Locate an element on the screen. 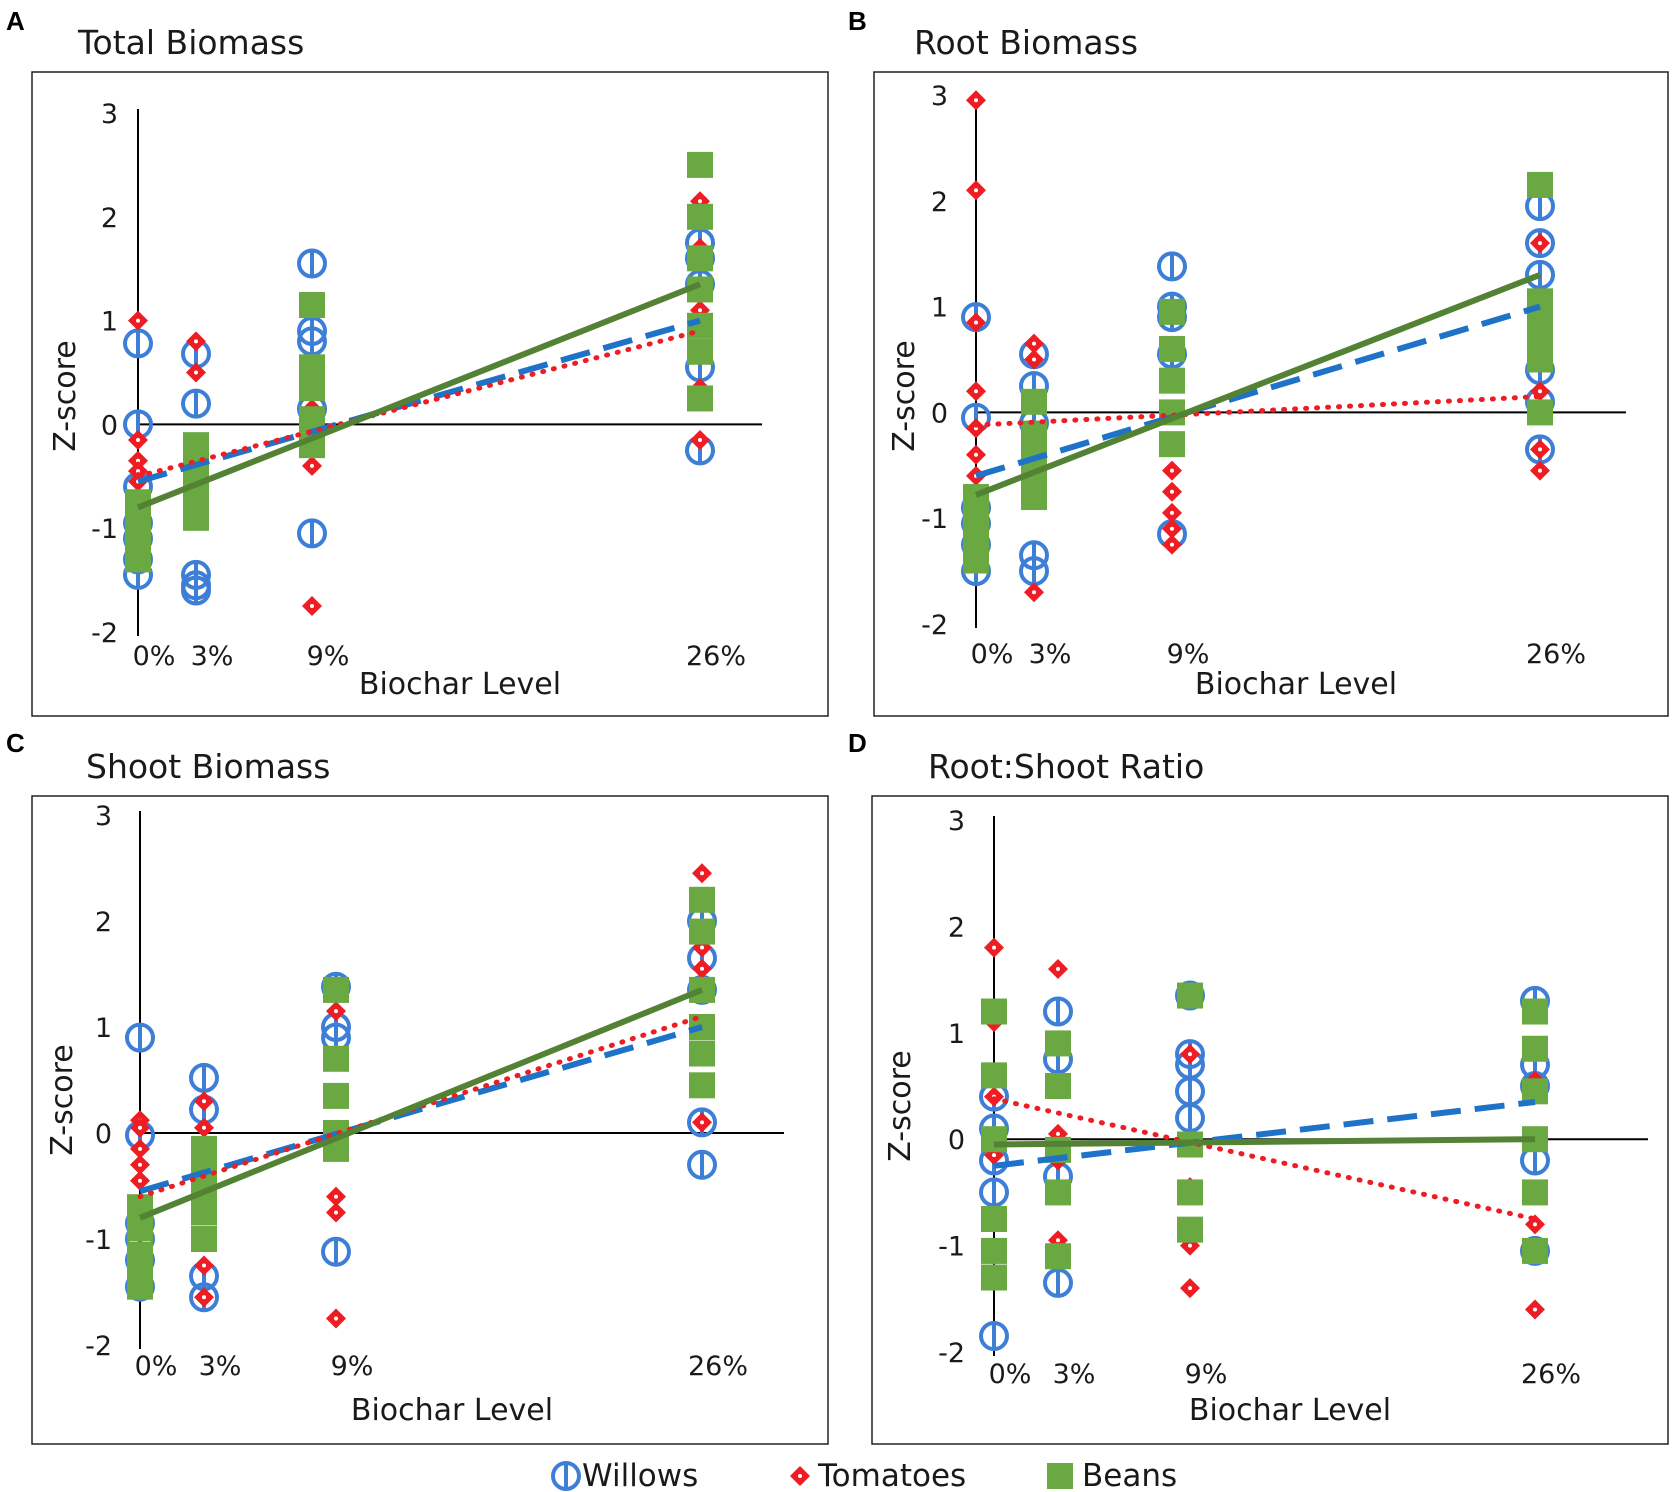 The image size is (1676, 1492). legend: Willows Tomatoes Beans is located at coordinates (864, 1475).